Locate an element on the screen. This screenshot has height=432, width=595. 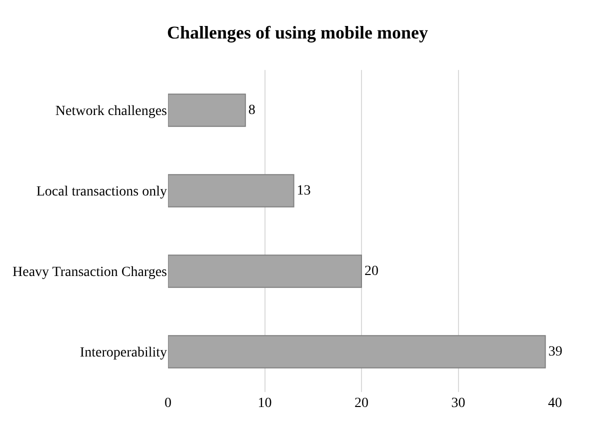
y-tick-label: Interoperability is located at coordinates (123, 353).